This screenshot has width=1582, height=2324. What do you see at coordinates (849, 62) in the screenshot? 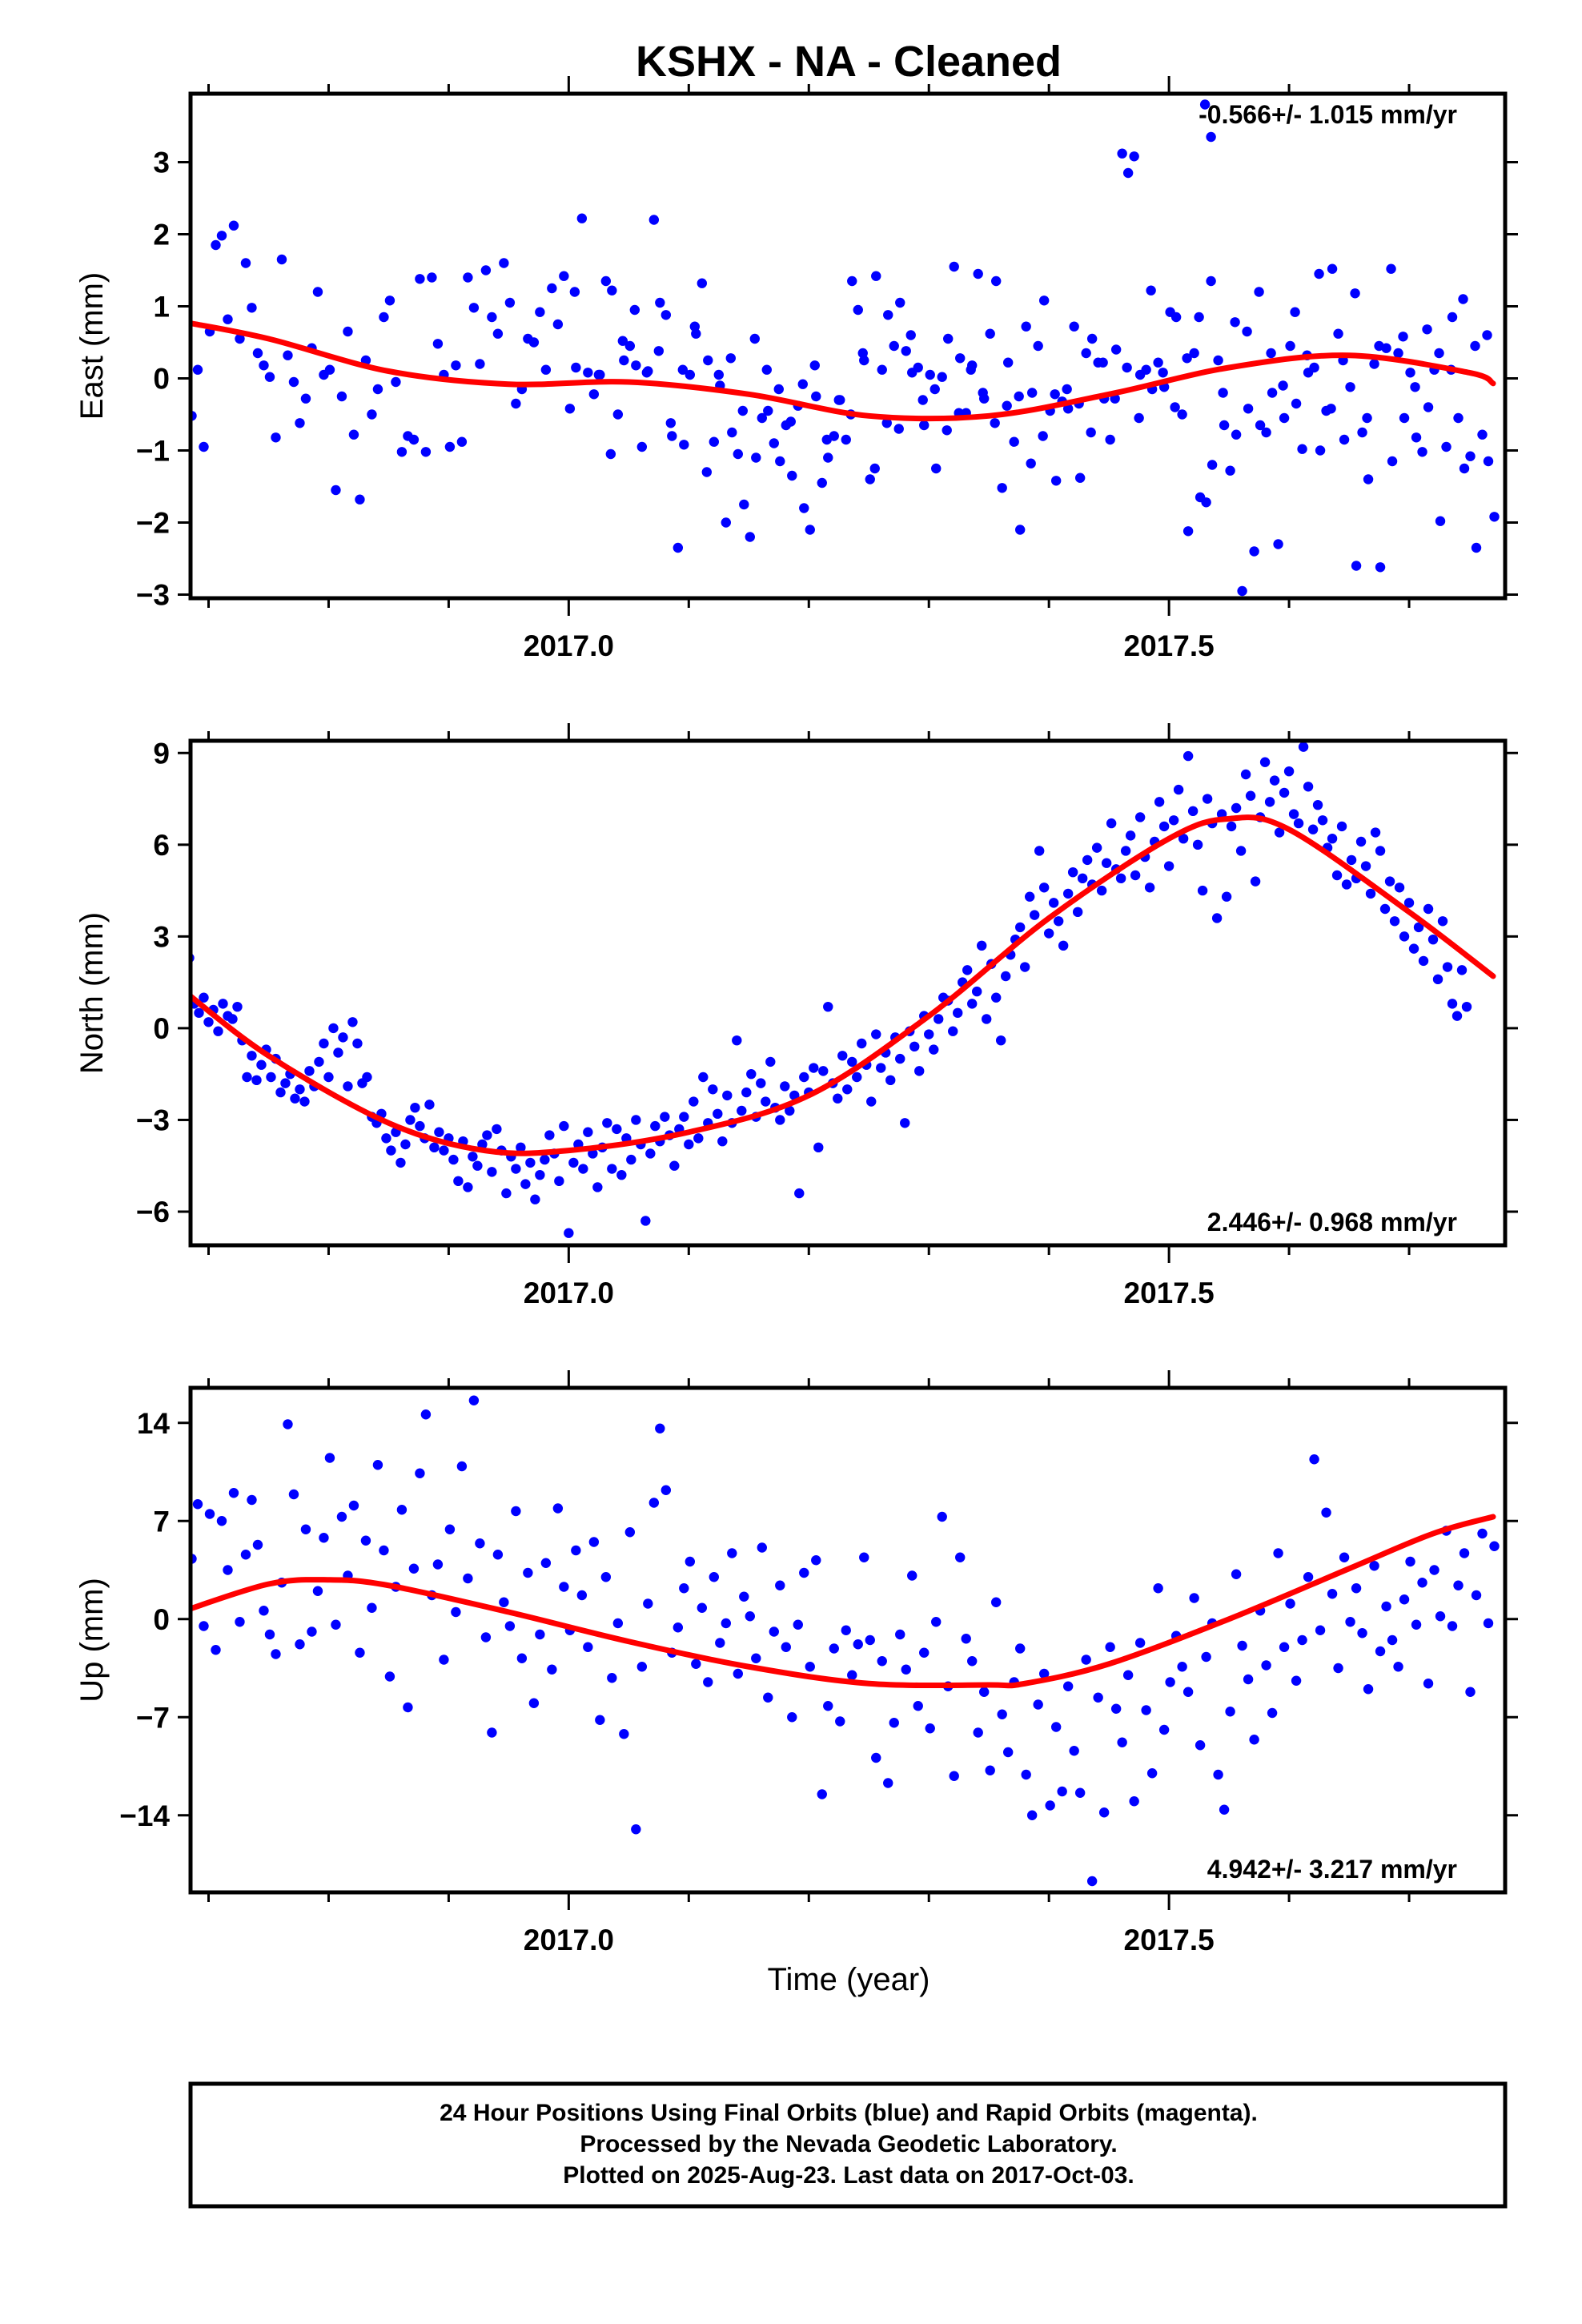
I see `chart-title: KSHX - NA - Cleaned` at bounding box center [849, 62].